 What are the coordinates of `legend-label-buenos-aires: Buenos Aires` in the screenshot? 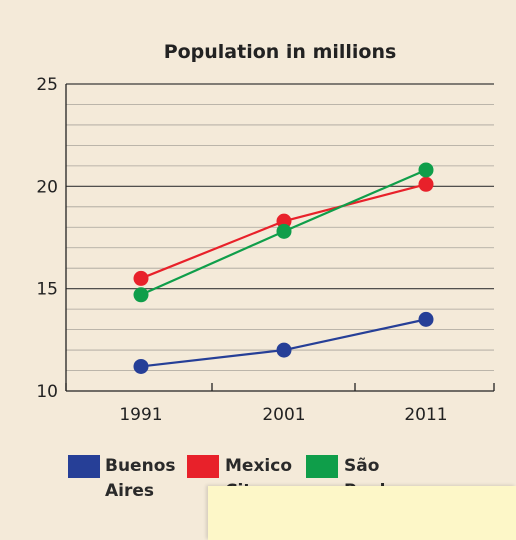 It's located at (140, 478).